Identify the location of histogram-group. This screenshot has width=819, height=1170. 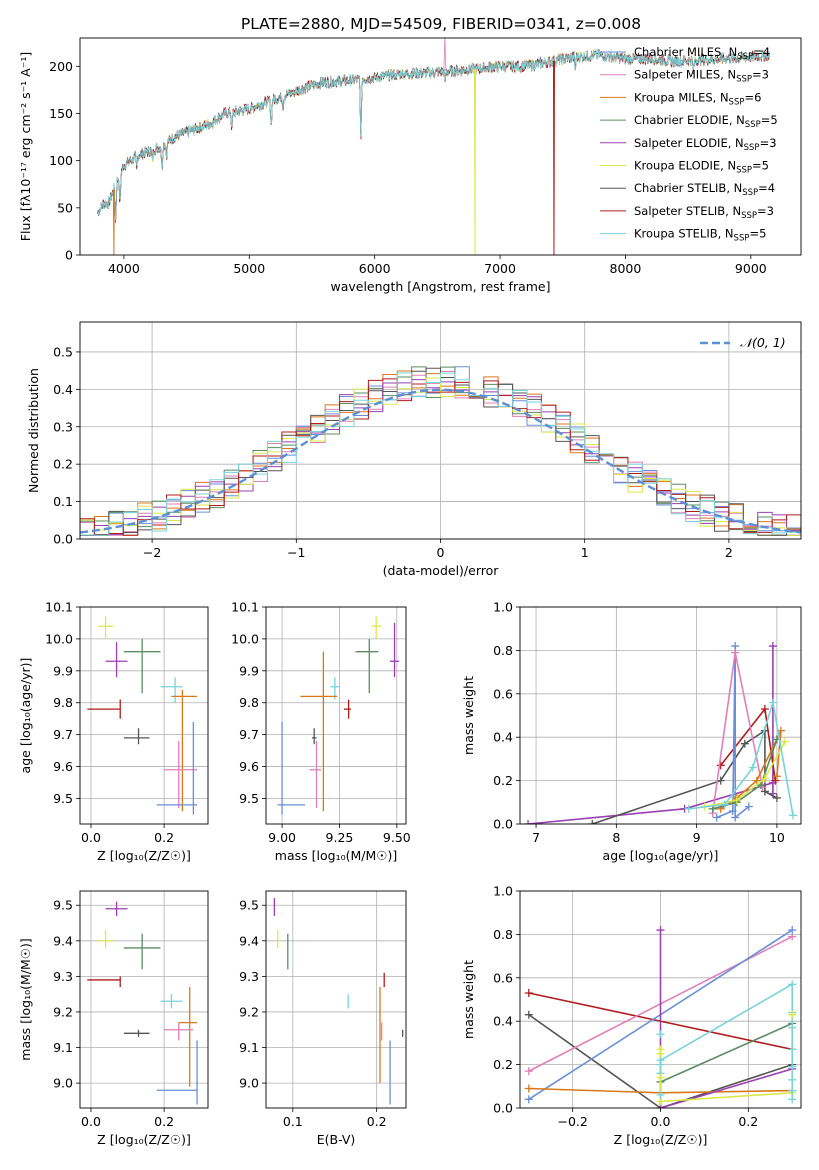
(440, 452).